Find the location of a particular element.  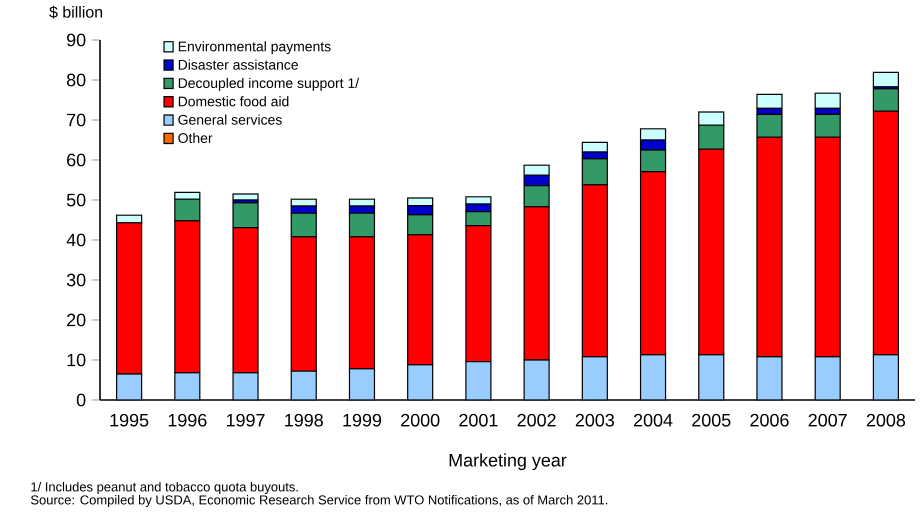

y-tick-label: 90 is located at coordinates (76, 40).